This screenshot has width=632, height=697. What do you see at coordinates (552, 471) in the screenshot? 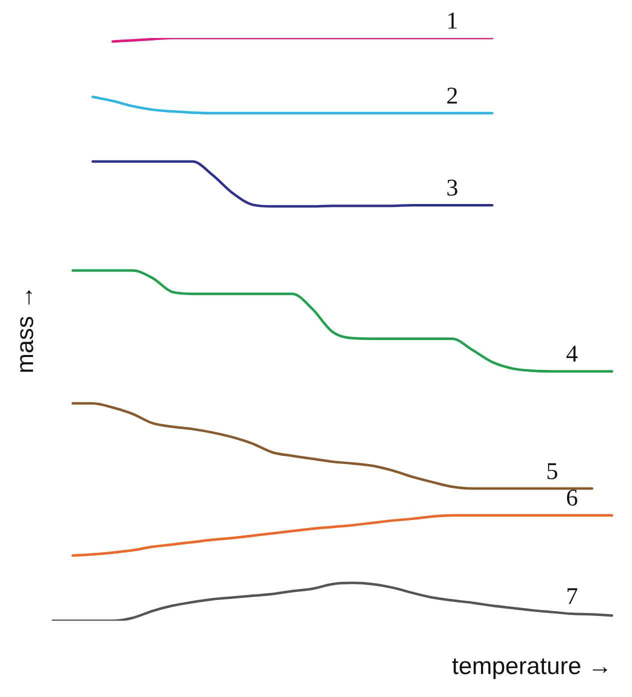
I see `series-label: 5` at bounding box center [552, 471].